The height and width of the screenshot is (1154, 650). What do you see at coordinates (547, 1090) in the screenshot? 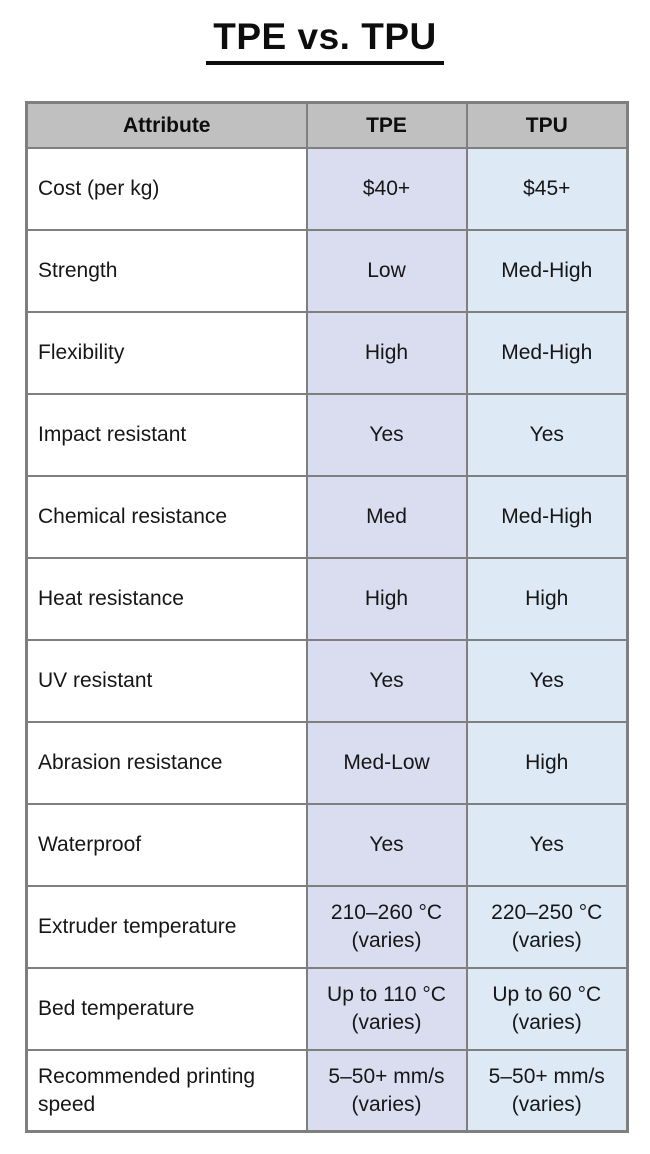
I see `tpu-value-cell: 5–50+ mm/s (varies)` at bounding box center [547, 1090].